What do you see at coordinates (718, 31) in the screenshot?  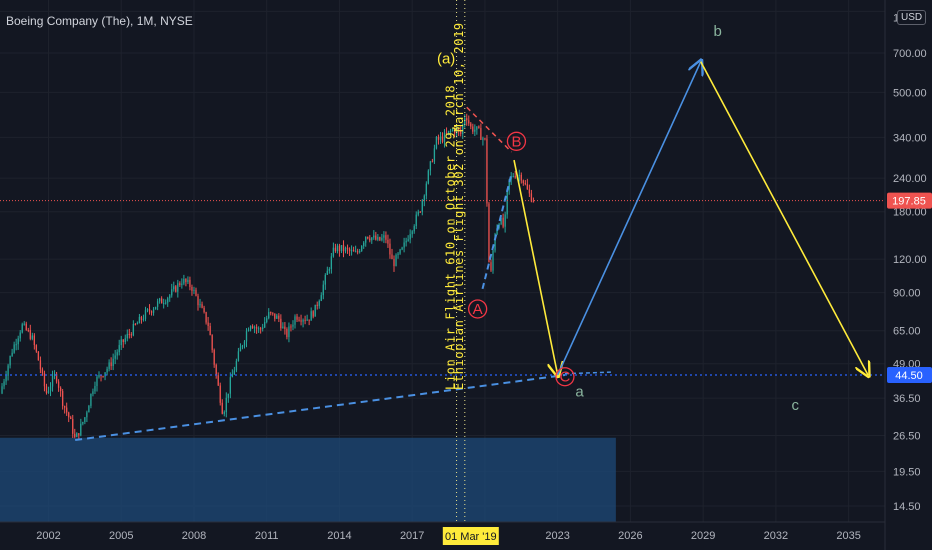 I see `wave-label: b` at bounding box center [718, 31].